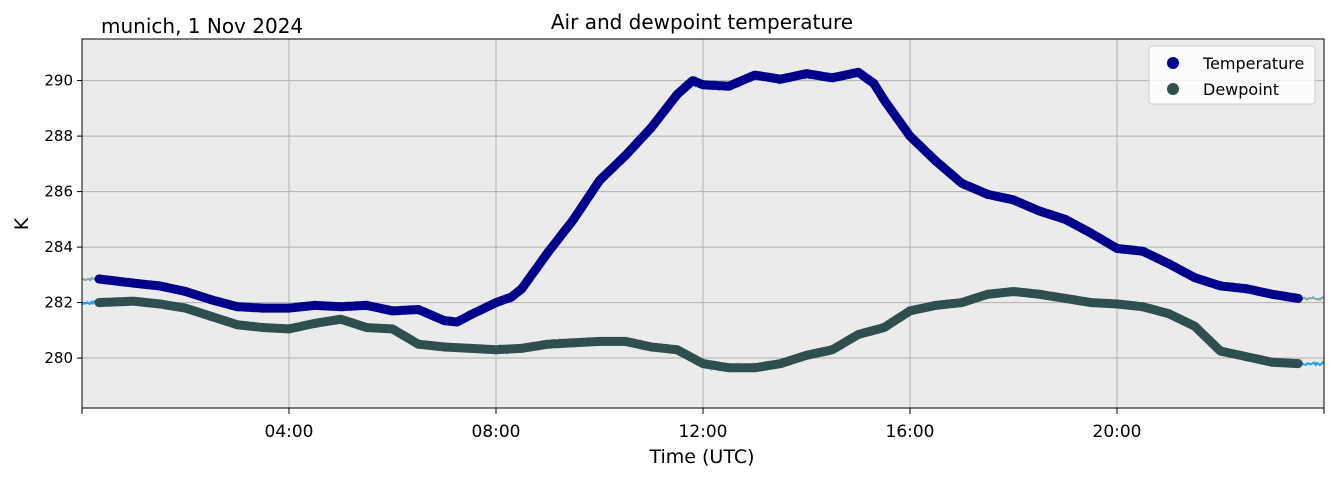 The height and width of the screenshot is (478, 1335). I want to click on x-axis-label: Time (UTC), so click(701, 457).